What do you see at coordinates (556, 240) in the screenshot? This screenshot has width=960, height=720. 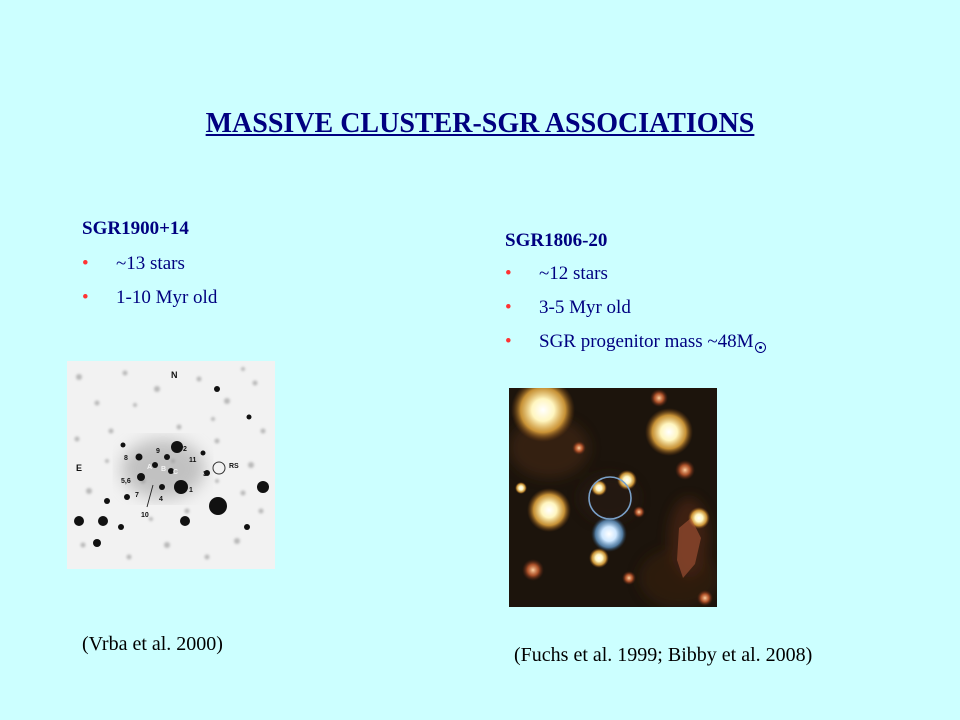 I see `right-heading: SGR1806-20` at bounding box center [556, 240].